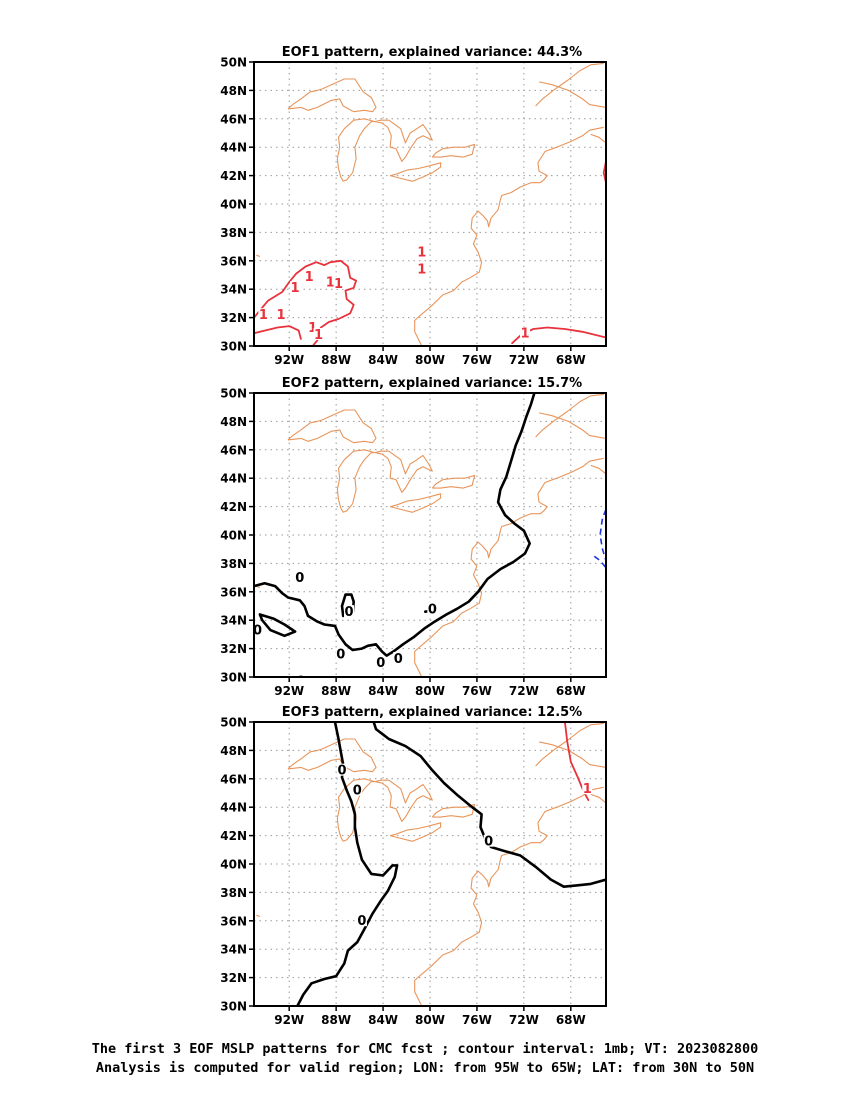 Image resolution: width=850 pixels, height=1100 pixels. I want to click on lon-tick-label: 80W, so click(430, 1020).